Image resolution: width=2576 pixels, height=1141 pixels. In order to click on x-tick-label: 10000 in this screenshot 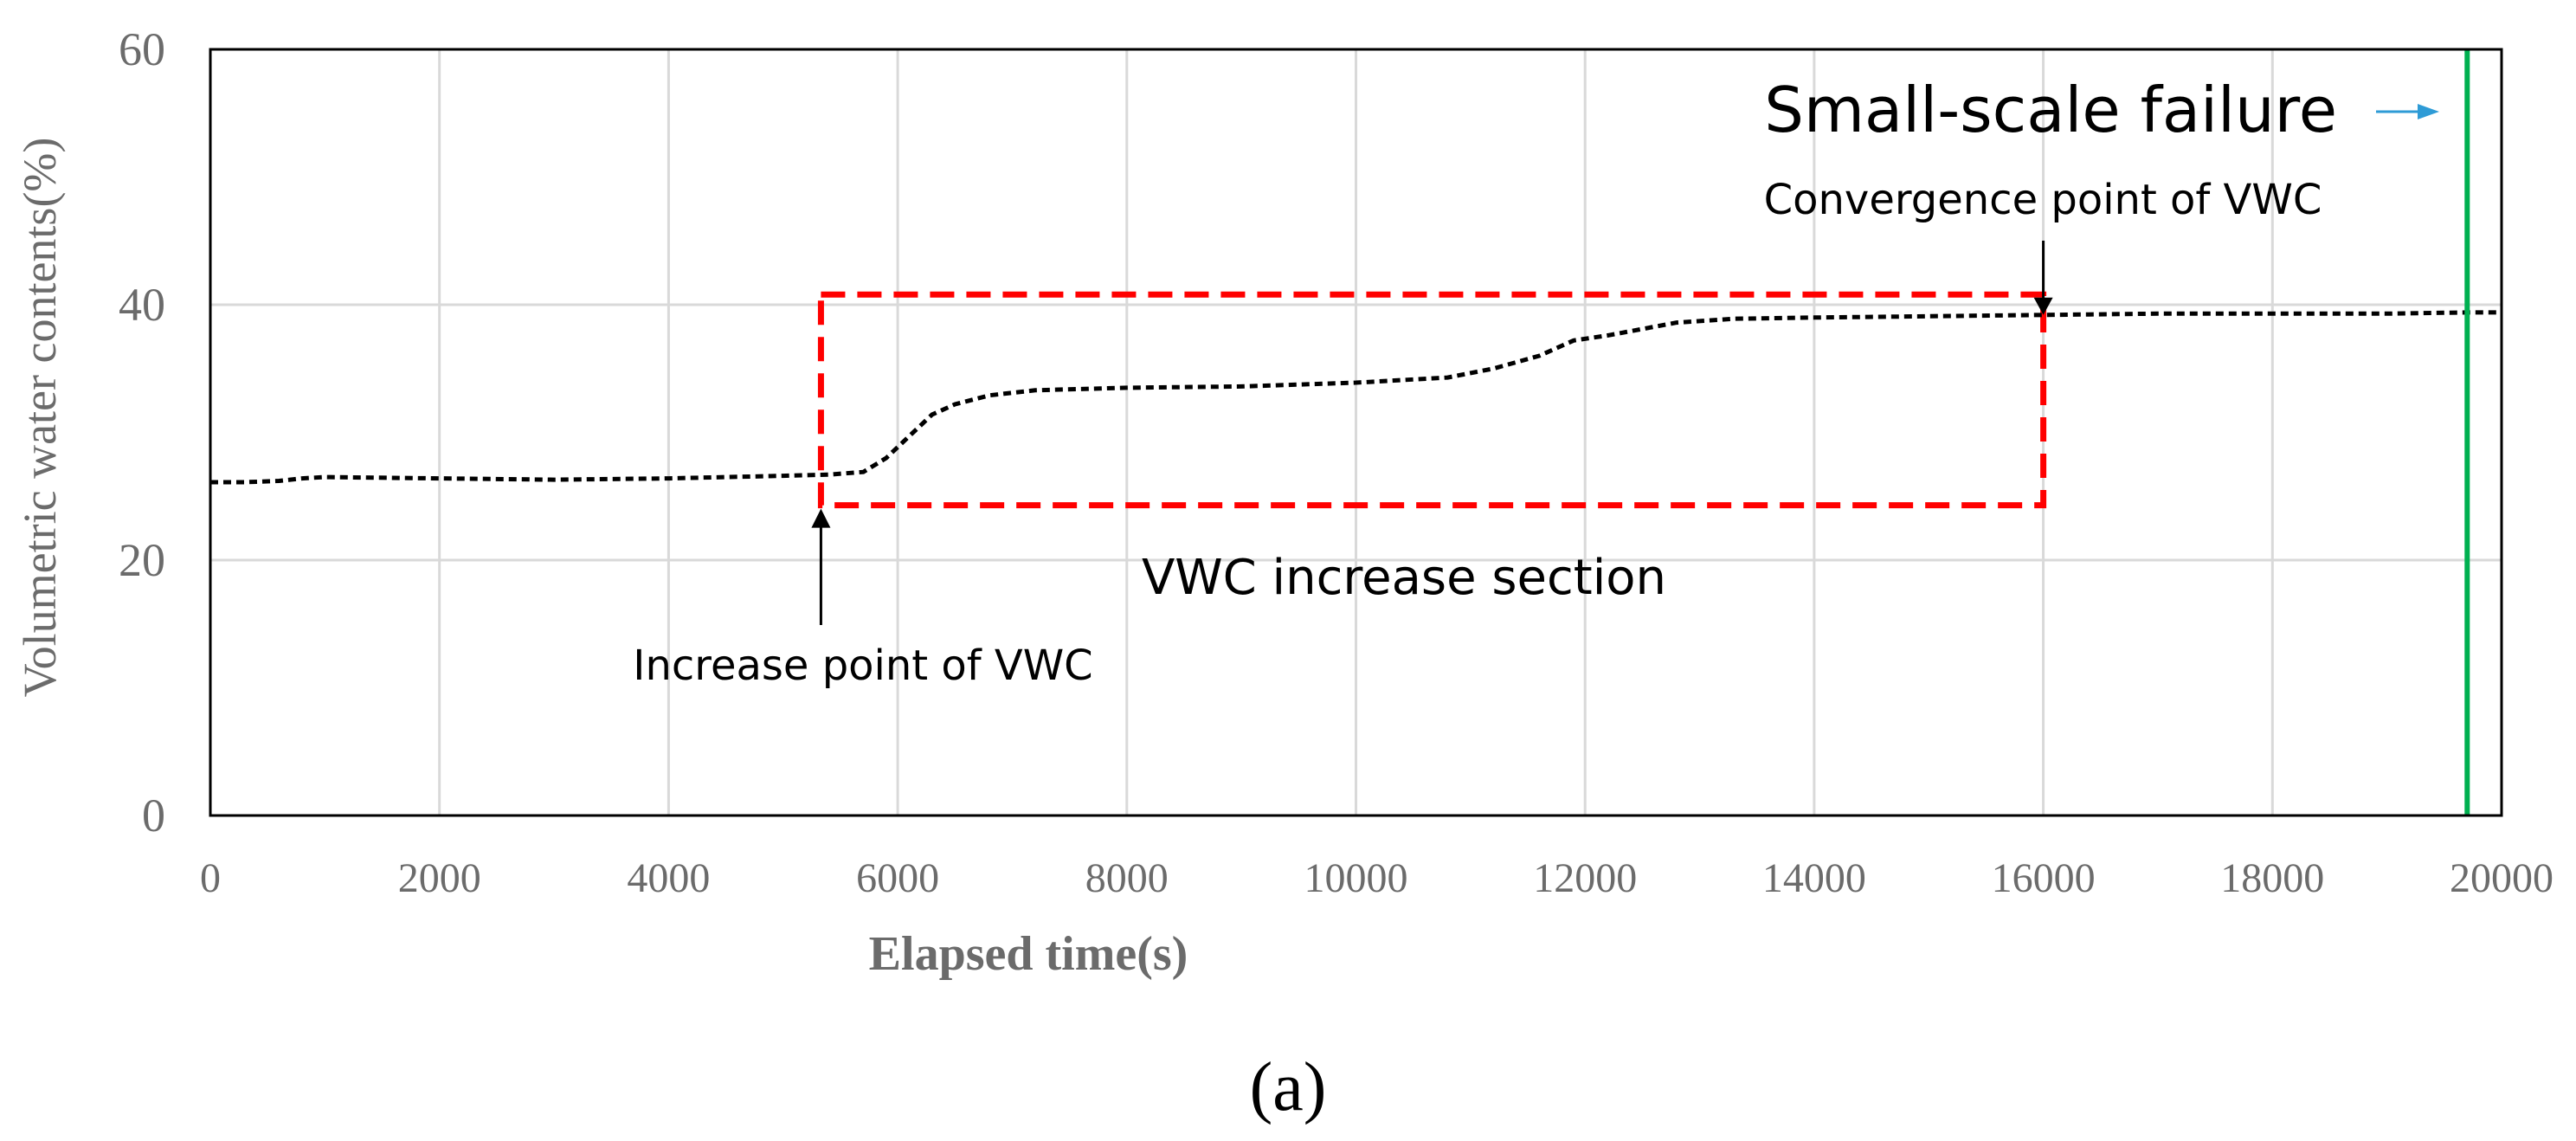, I will do `click(1356, 878)`.